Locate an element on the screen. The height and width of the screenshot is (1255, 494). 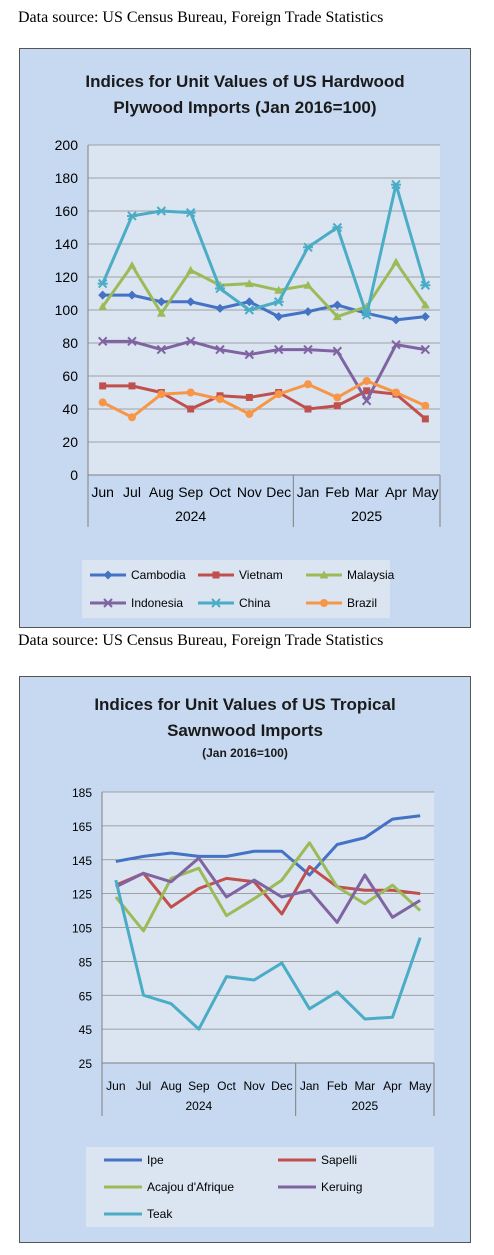
y-tick-label: 200 is located at coordinates (67, 145).